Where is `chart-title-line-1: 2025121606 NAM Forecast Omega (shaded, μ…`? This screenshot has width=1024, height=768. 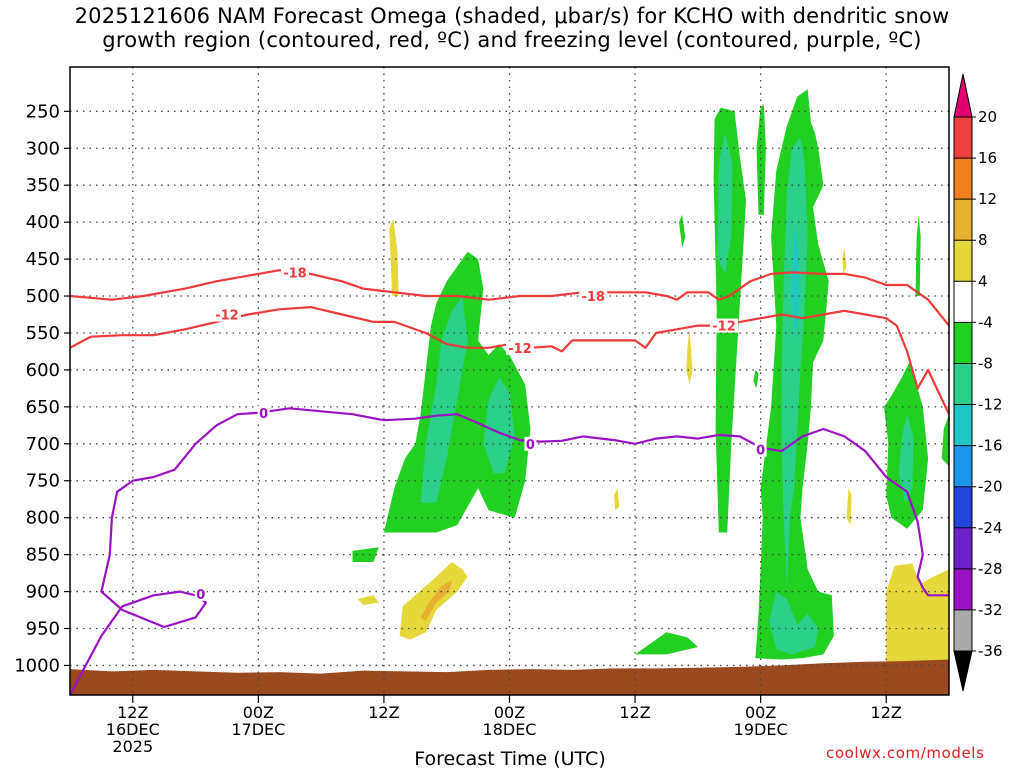
chart-title-line-1: 2025121606 NAM Forecast Omega (shaded, μ… is located at coordinates (512, 16).